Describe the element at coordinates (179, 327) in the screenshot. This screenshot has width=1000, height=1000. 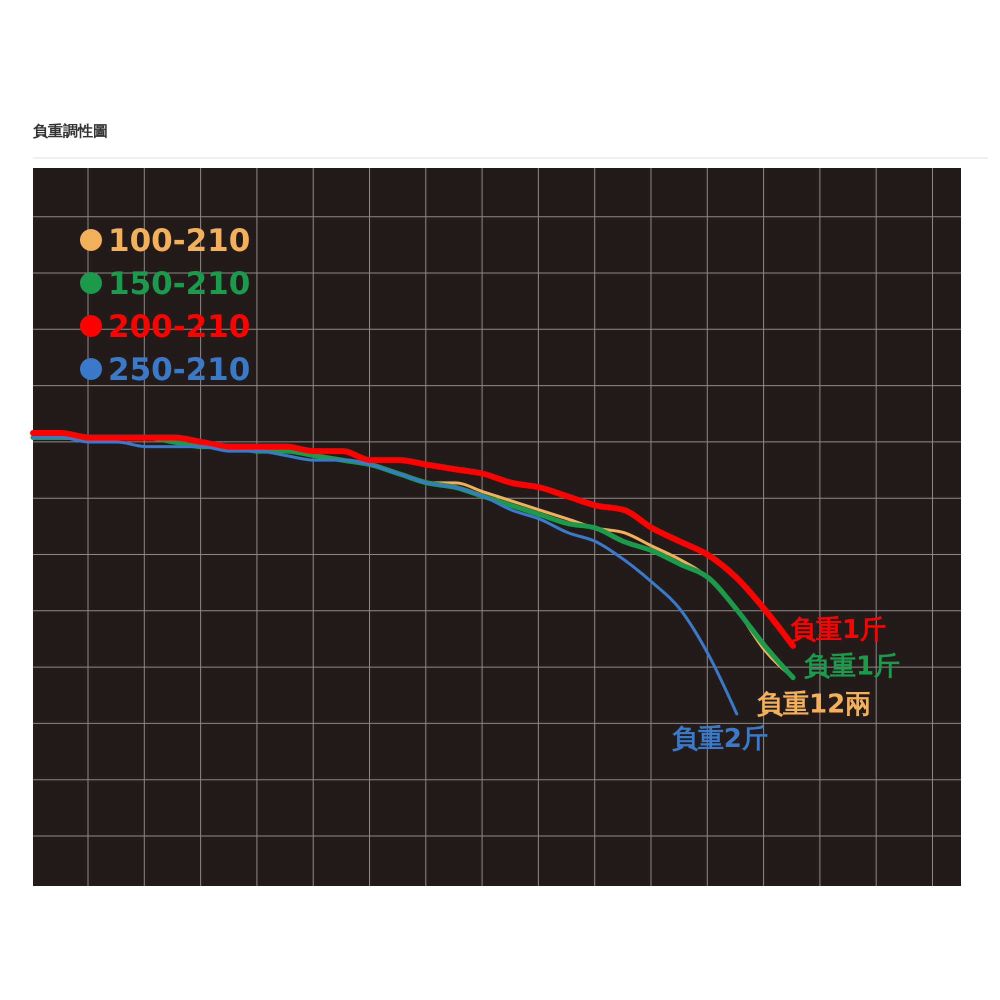
I see `legend-label: 200-210` at that location.